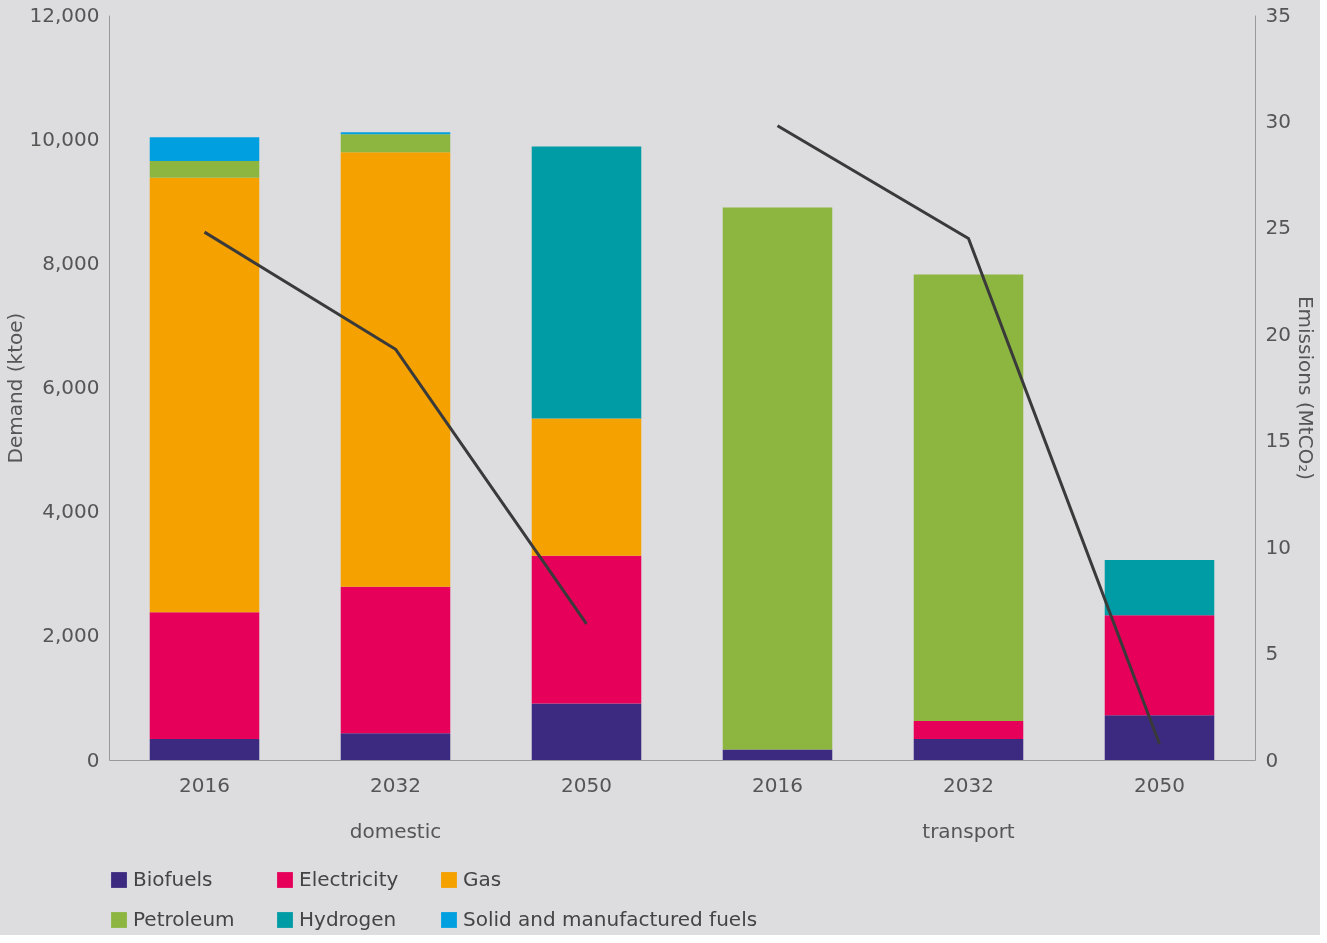 Image resolution: width=1327 pixels, height=943 pixels. Describe the element at coordinates (184, 919) in the screenshot. I see `legend-label: Petroleum` at that location.